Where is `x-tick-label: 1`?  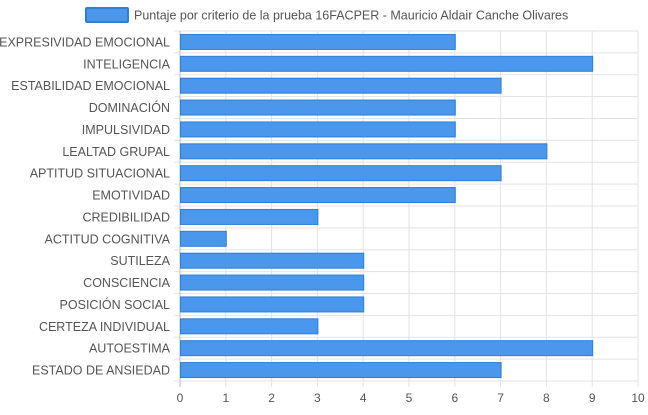
x-tick-label: 1 is located at coordinates (225, 398).